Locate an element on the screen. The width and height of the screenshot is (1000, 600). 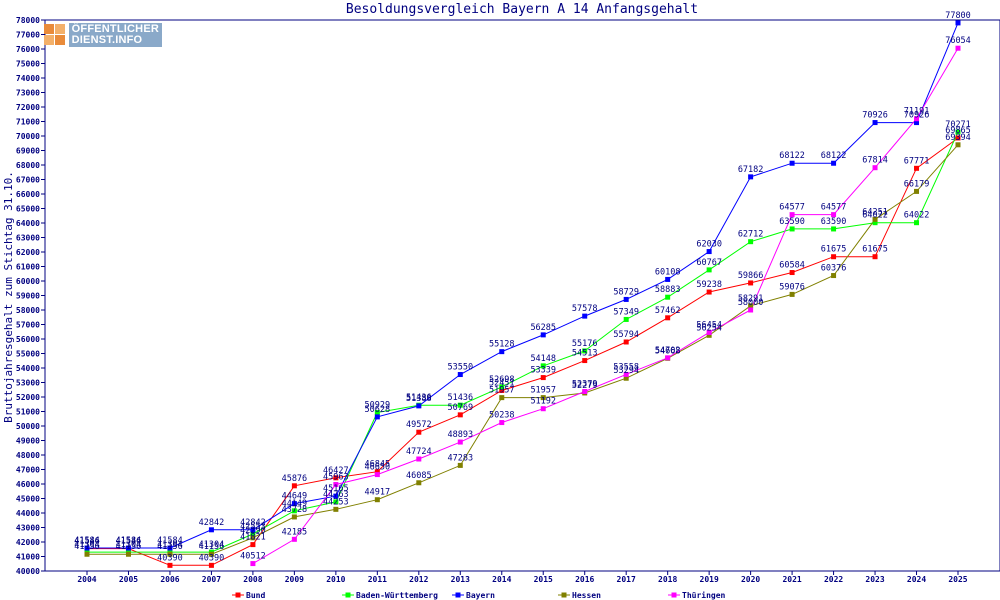
data-label-th-ringen: 67814 is located at coordinates (875, 161).